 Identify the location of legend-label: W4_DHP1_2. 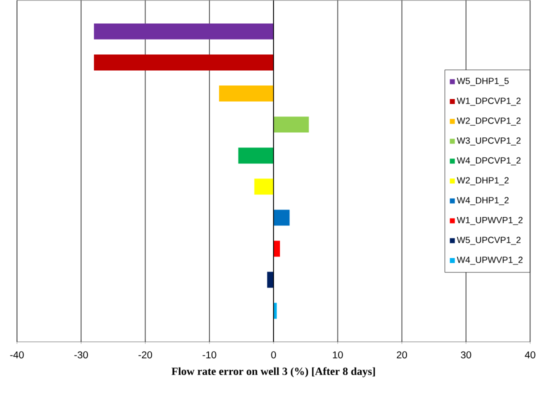
(482, 201).